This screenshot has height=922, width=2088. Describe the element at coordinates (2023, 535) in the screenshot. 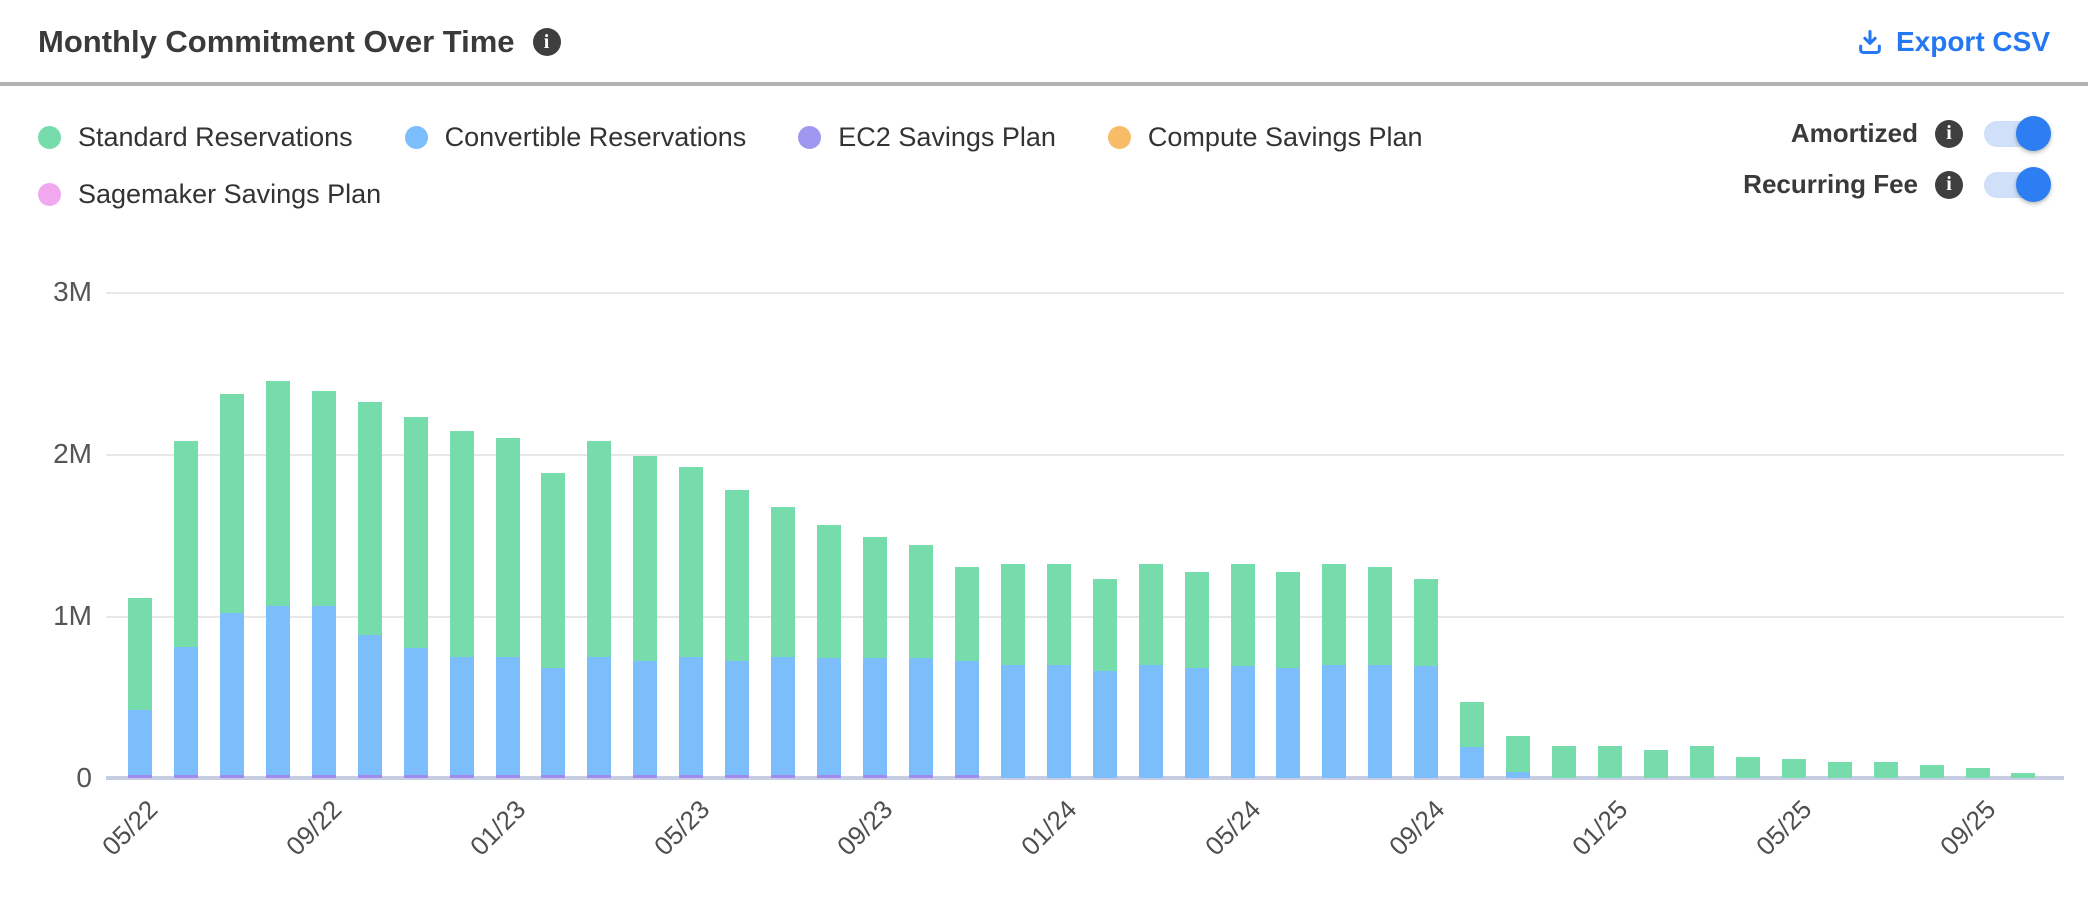

I see `bar-10/25` at that location.